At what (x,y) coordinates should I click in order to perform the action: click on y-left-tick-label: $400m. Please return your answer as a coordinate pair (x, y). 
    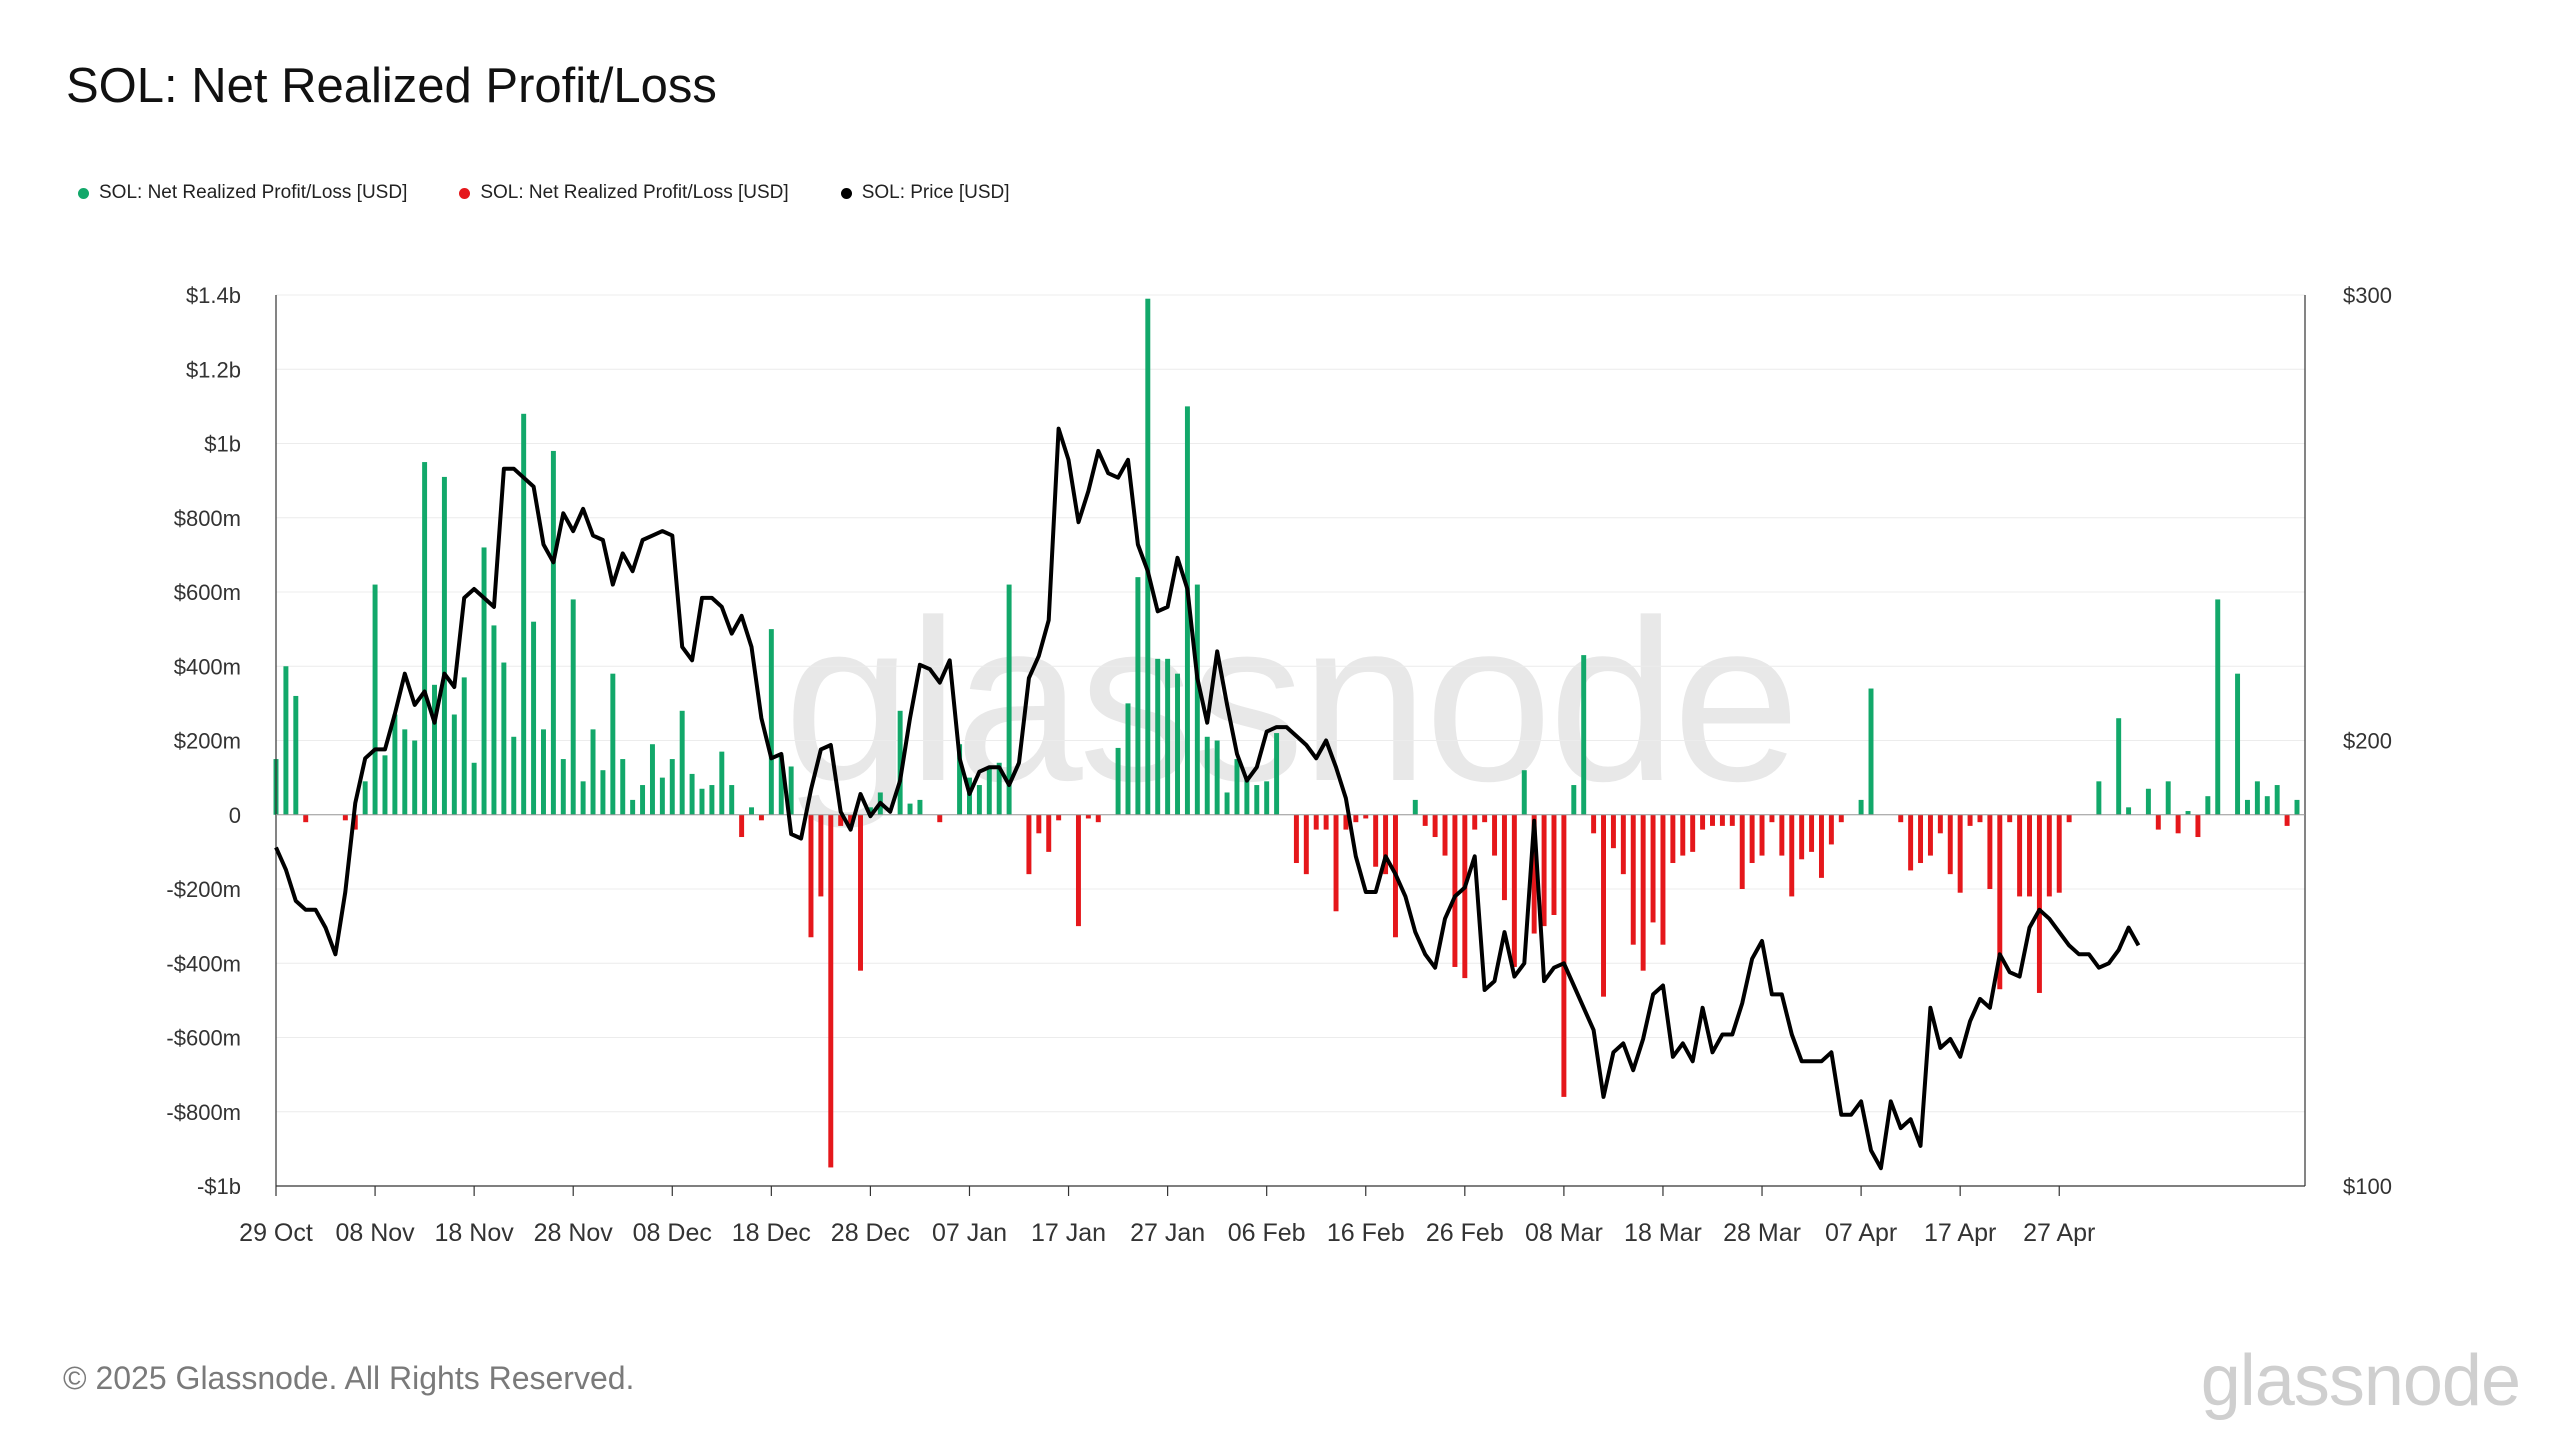
    Looking at the image, I should click on (207, 666).